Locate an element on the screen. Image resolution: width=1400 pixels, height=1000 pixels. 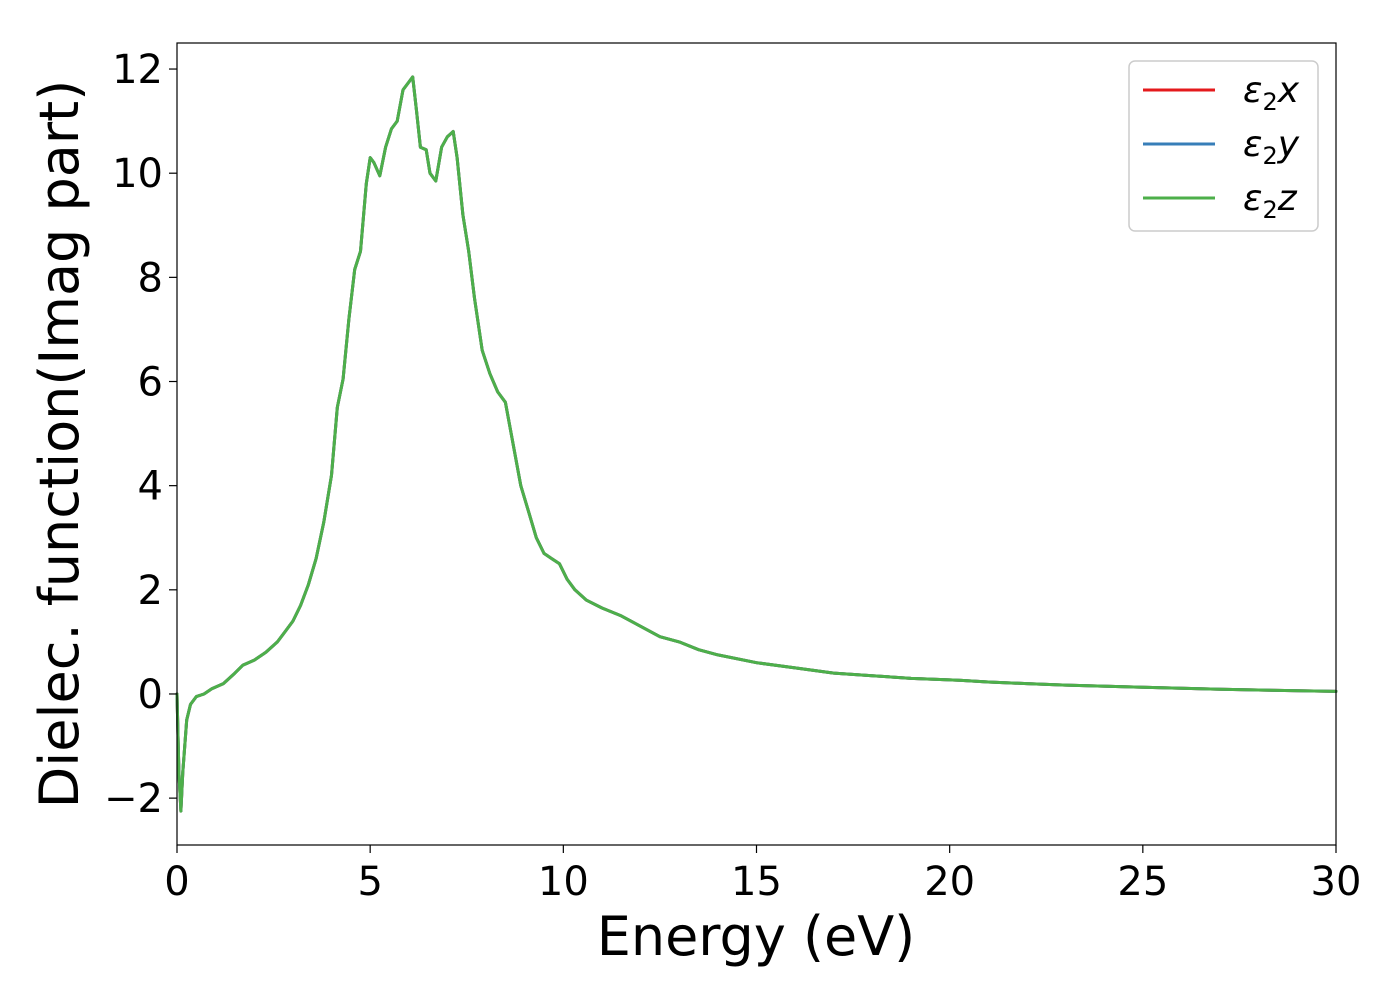
x-tick-label: 0 is located at coordinates (176, 882).